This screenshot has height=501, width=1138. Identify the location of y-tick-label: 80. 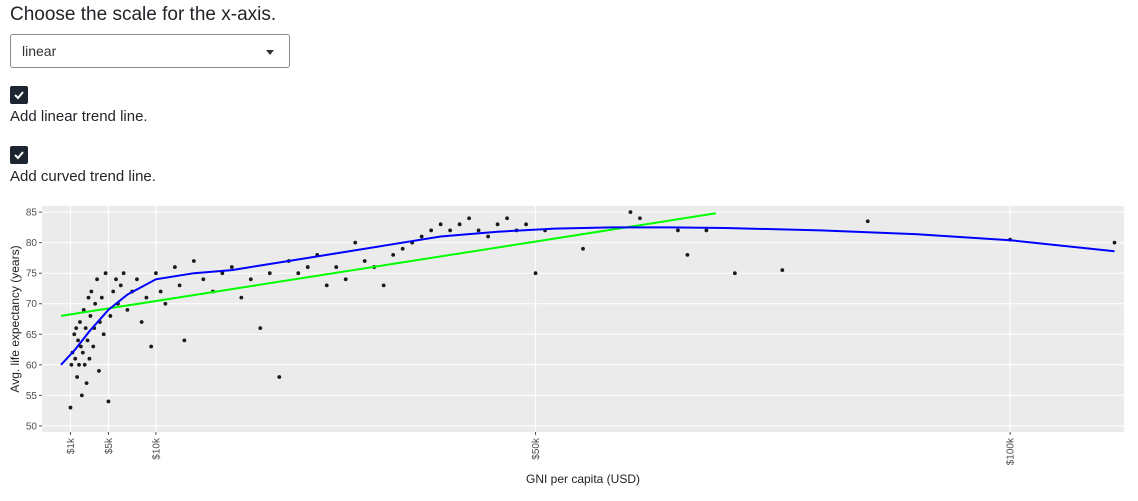
(32, 243).